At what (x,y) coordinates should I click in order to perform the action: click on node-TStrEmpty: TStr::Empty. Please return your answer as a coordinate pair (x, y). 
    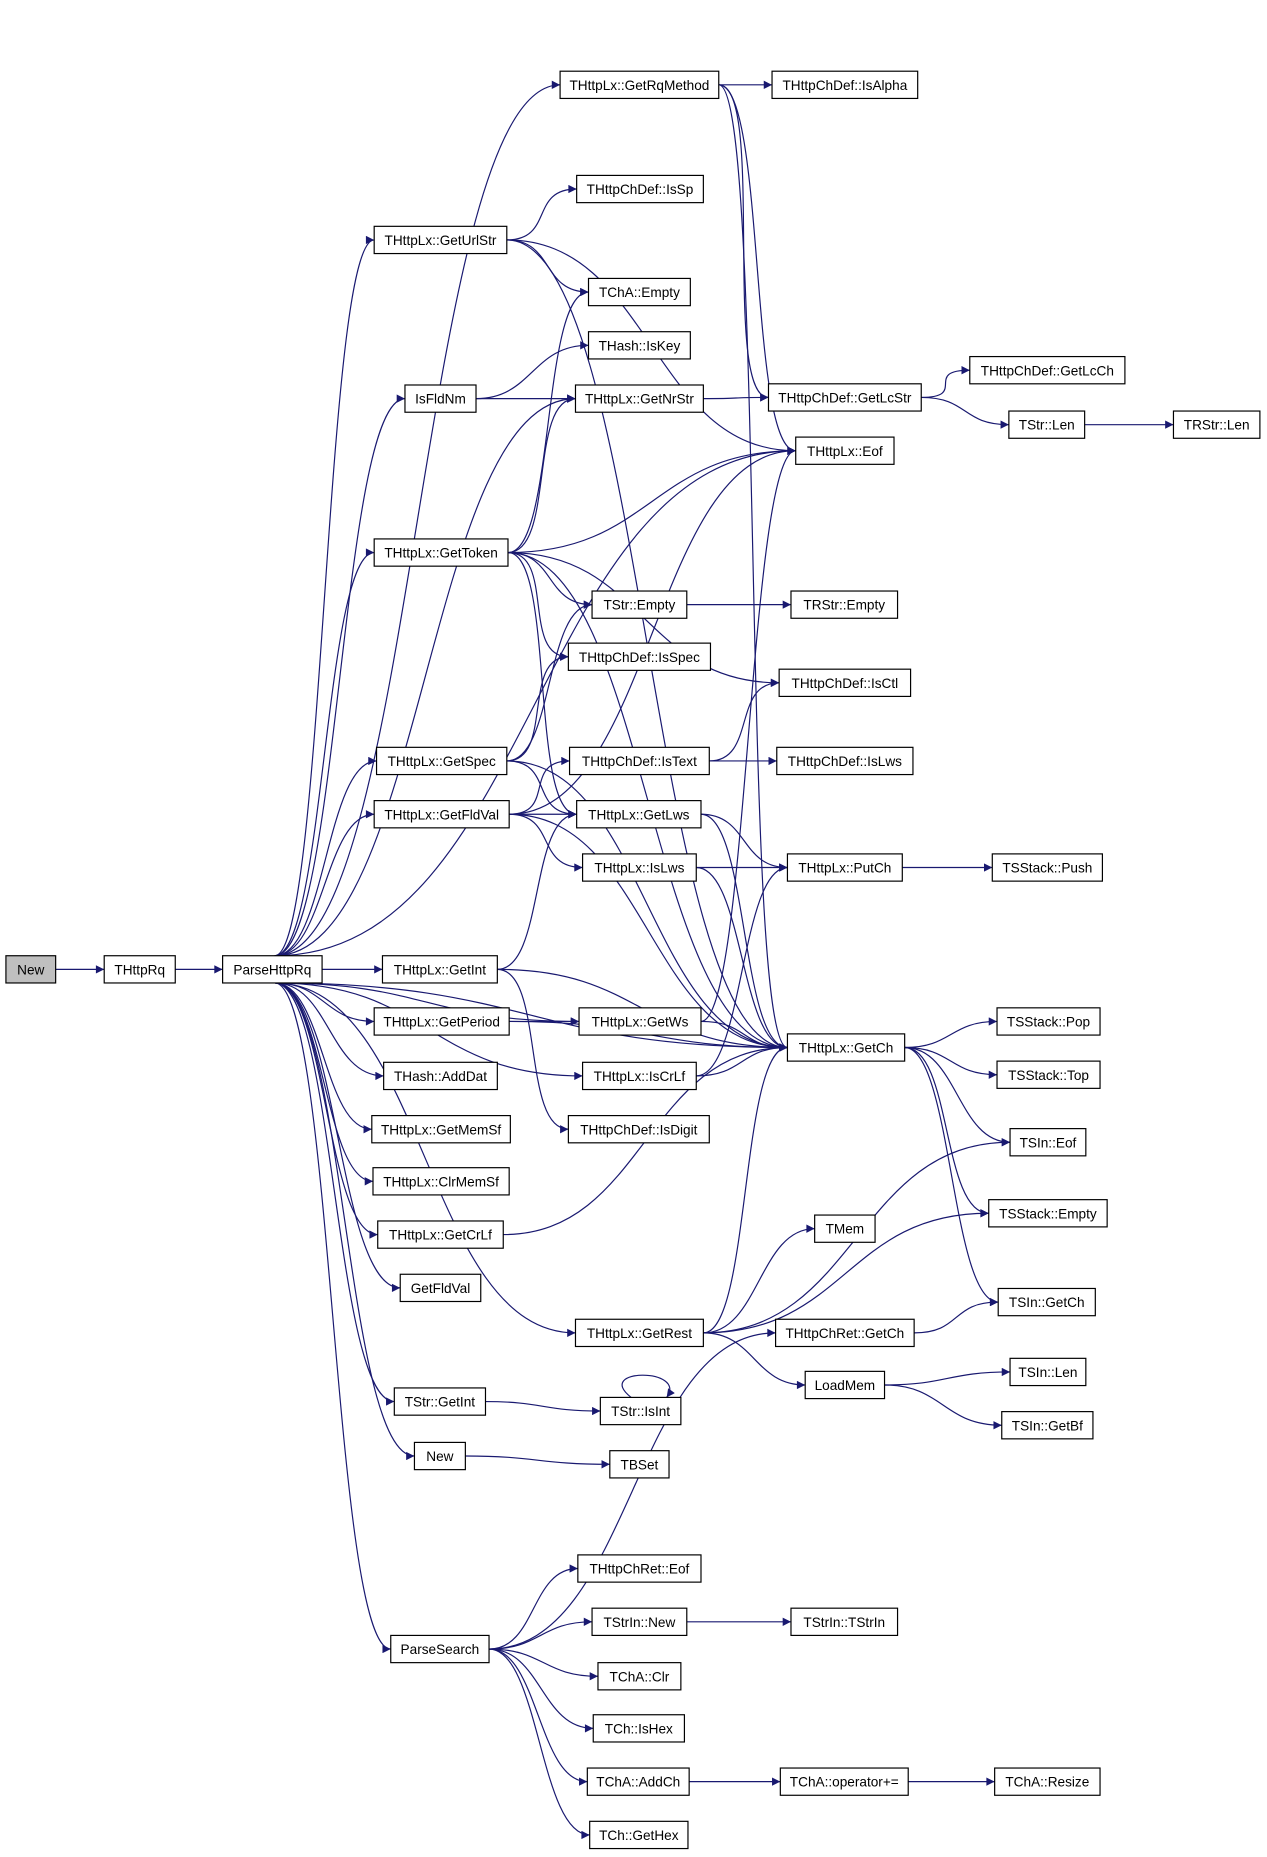
    Looking at the image, I should click on (639, 604).